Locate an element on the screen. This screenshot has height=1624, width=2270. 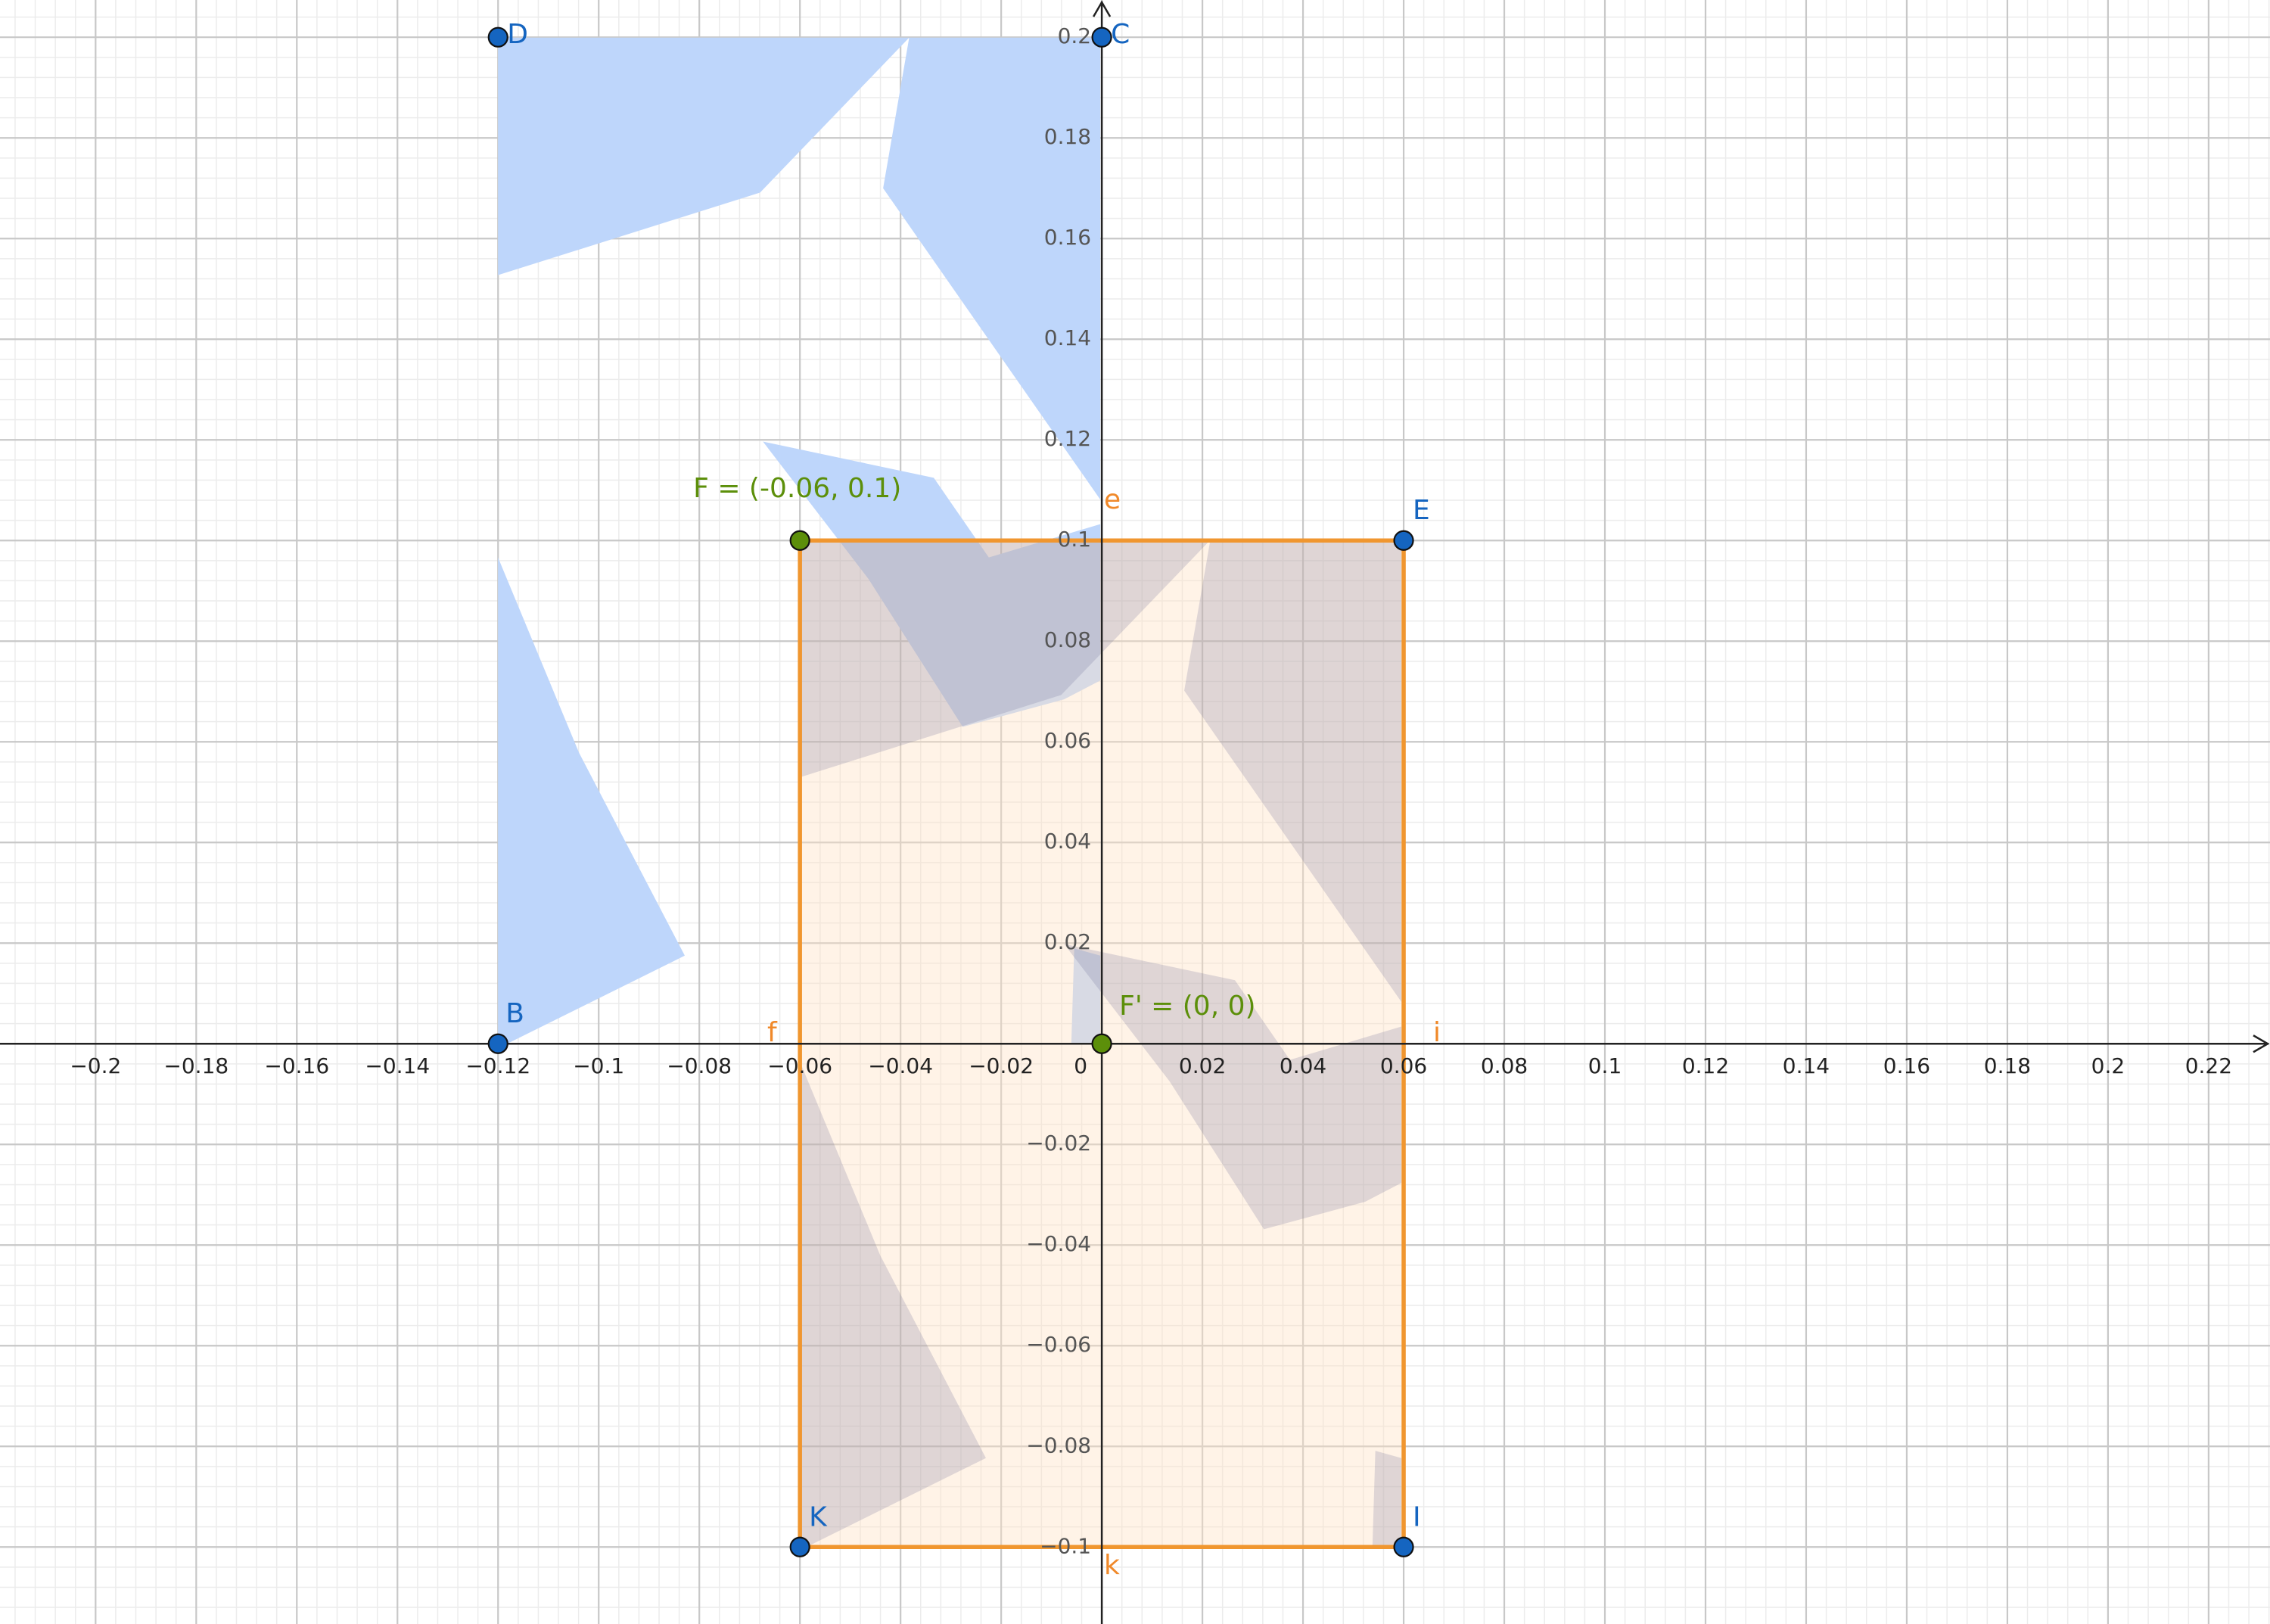
x-tick-label: 0 is located at coordinates (1081, 1065).